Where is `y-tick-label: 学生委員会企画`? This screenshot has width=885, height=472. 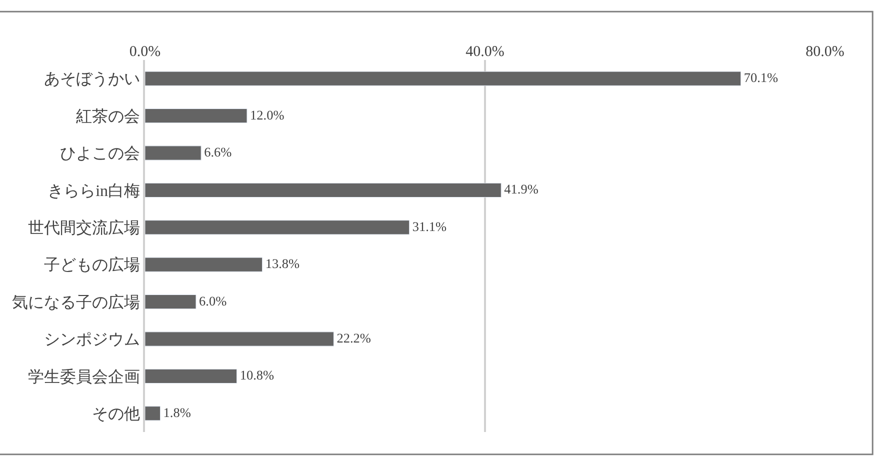
y-tick-label: 学生委員会企画 is located at coordinates (84, 377).